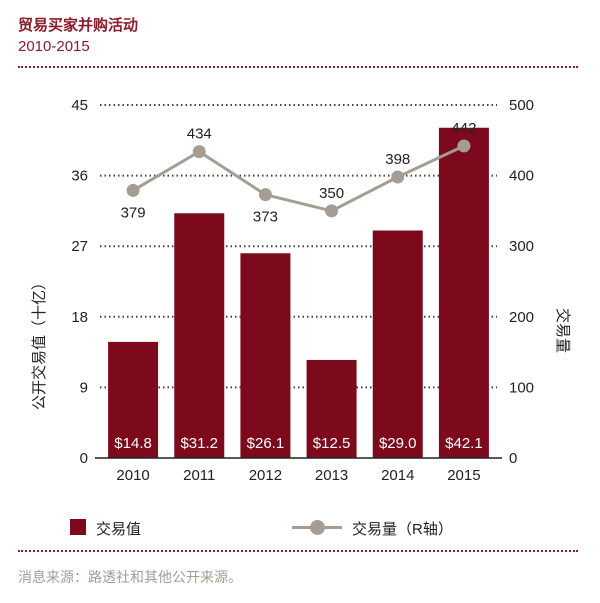  Describe the element at coordinates (199, 475) in the screenshot. I see `x-tick-label: 2011` at that location.